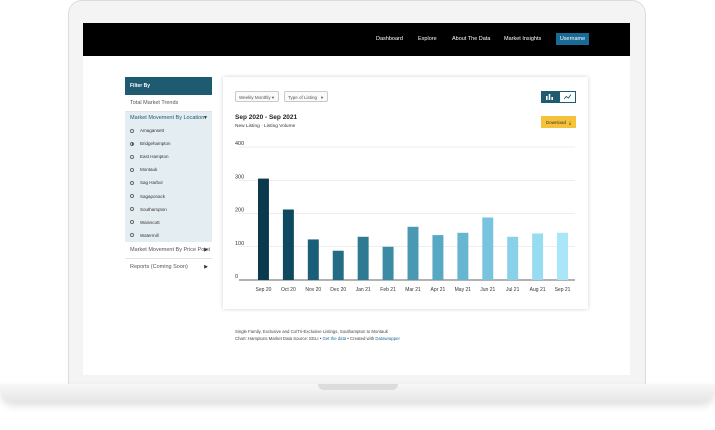 The height and width of the screenshot is (430, 715). Describe the element at coordinates (550, 97) in the screenshot. I see `bar-chart-view-button` at that location.